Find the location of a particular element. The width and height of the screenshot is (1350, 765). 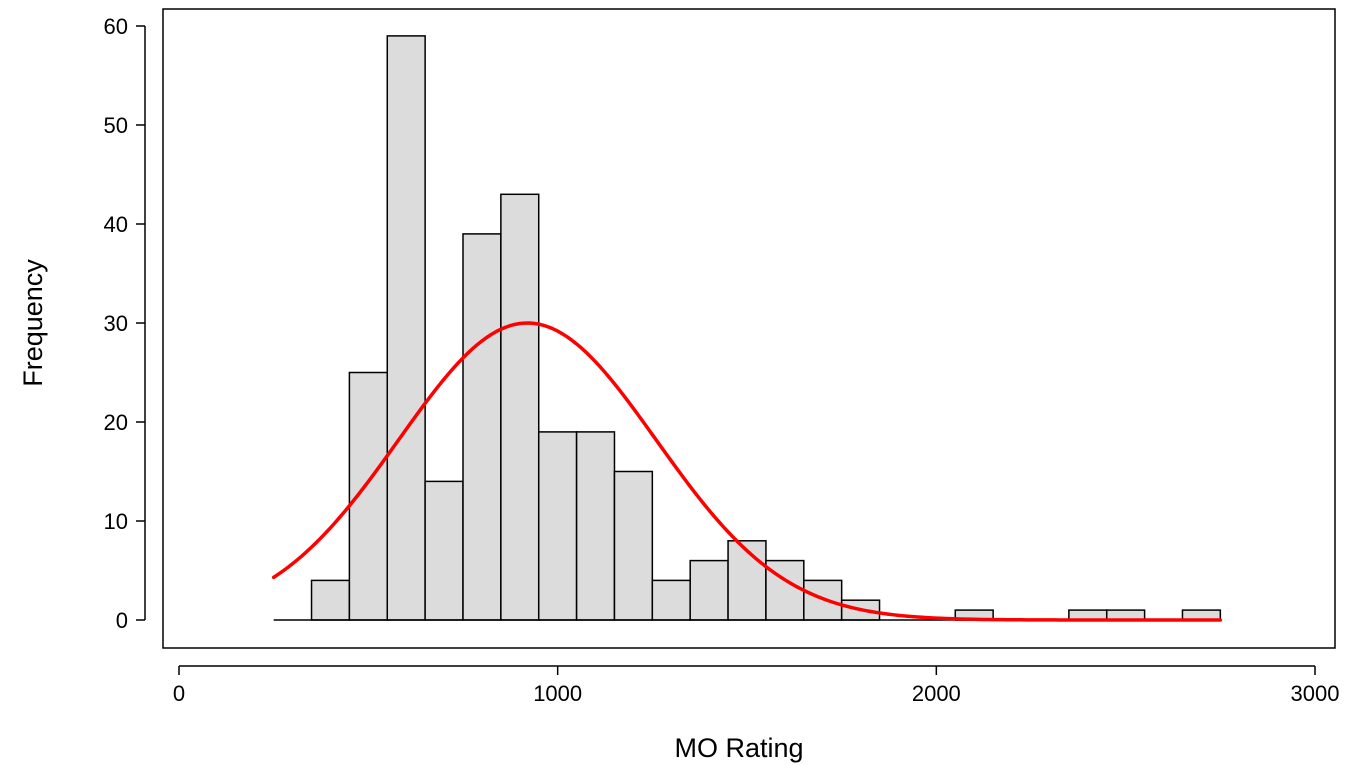

y-axis: 0 10 20 30 40 50 60 is located at coordinates (125, 323).